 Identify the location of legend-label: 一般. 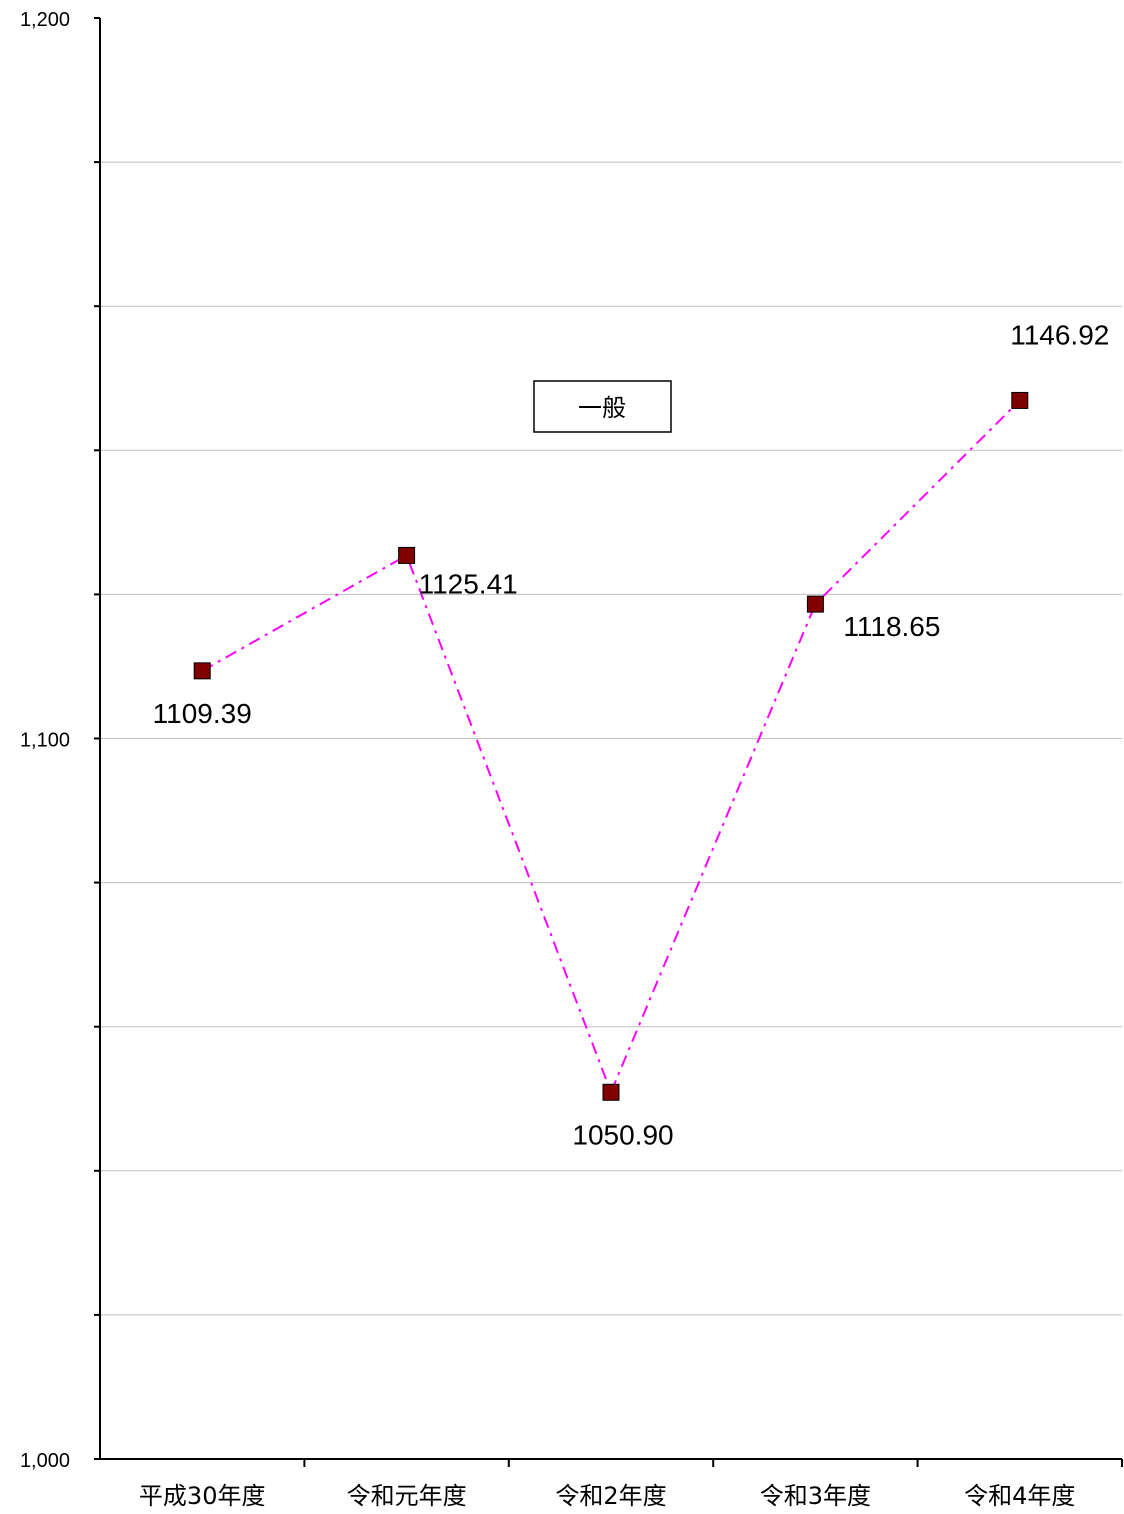
(602, 408).